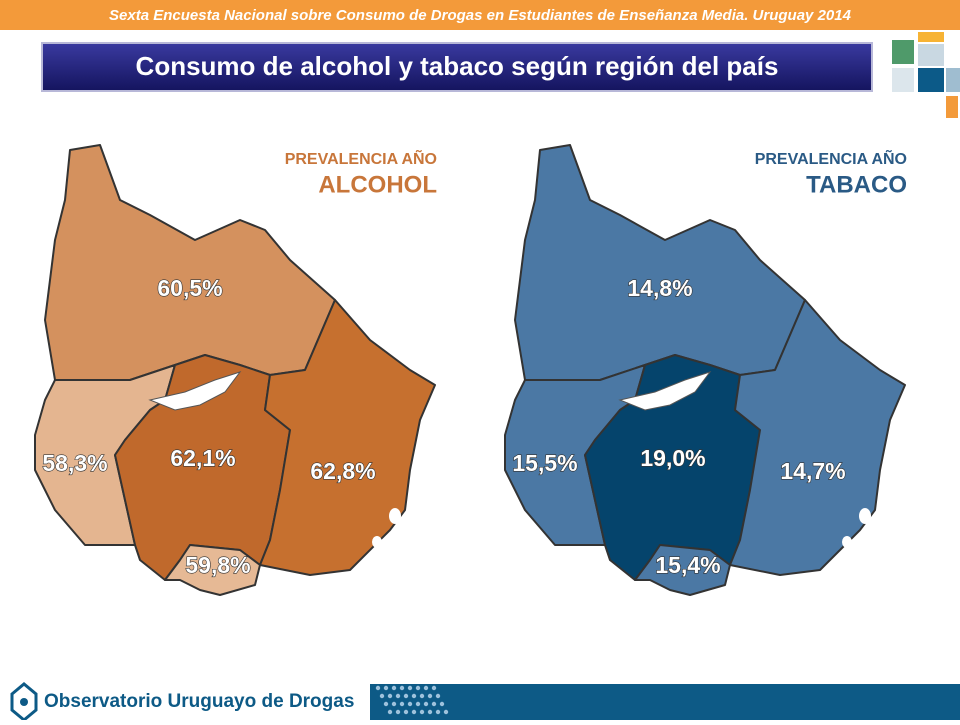  Describe the element at coordinates (544, 463) in the screenshot. I see `region-label: 15,5%` at that location.